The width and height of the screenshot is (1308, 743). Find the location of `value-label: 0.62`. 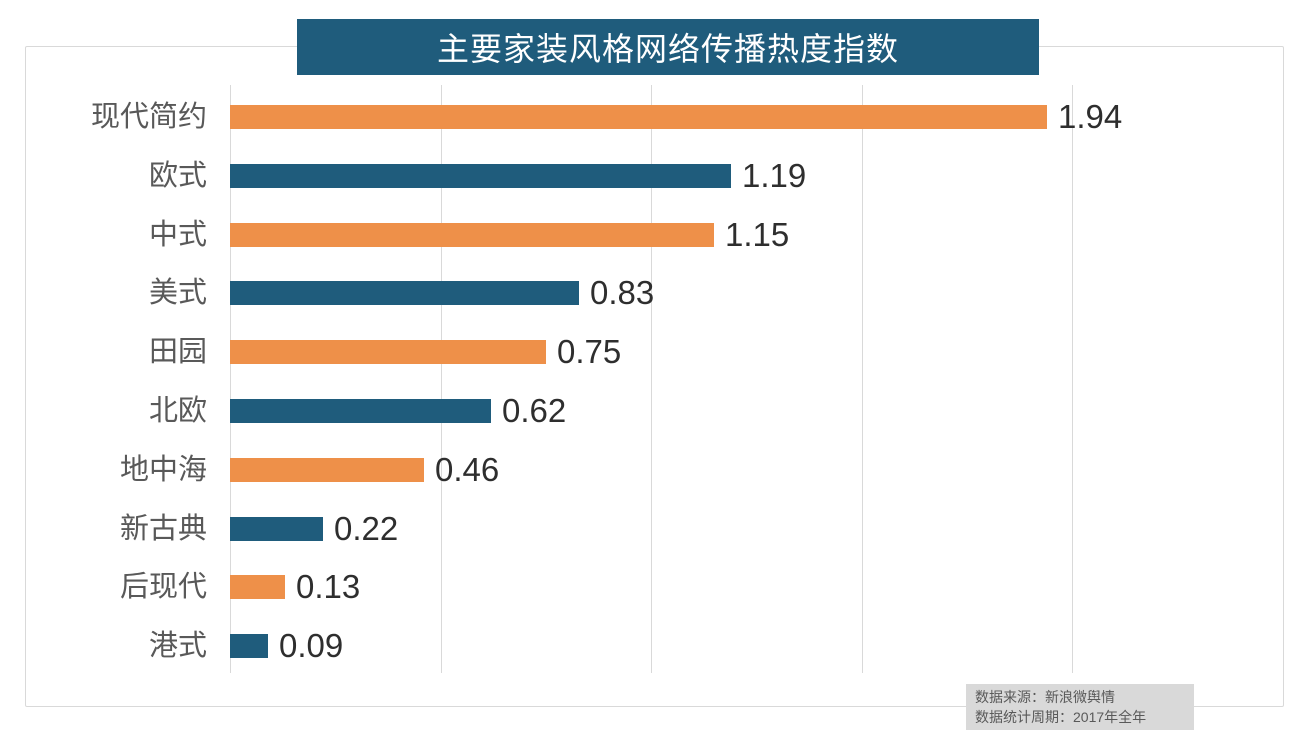

value-label: 0.62 is located at coordinates (534, 410).